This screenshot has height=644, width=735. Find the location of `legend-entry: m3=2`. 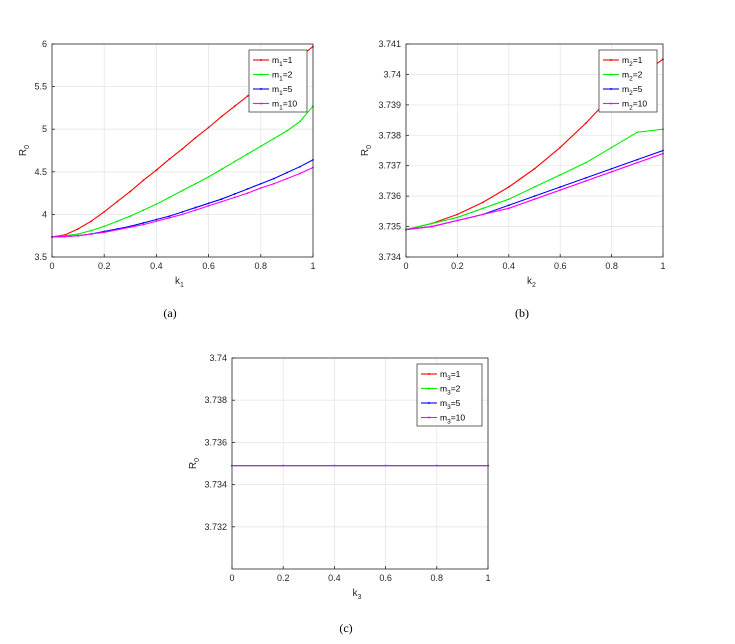

legend-entry: m3=2 is located at coordinates (450, 390).